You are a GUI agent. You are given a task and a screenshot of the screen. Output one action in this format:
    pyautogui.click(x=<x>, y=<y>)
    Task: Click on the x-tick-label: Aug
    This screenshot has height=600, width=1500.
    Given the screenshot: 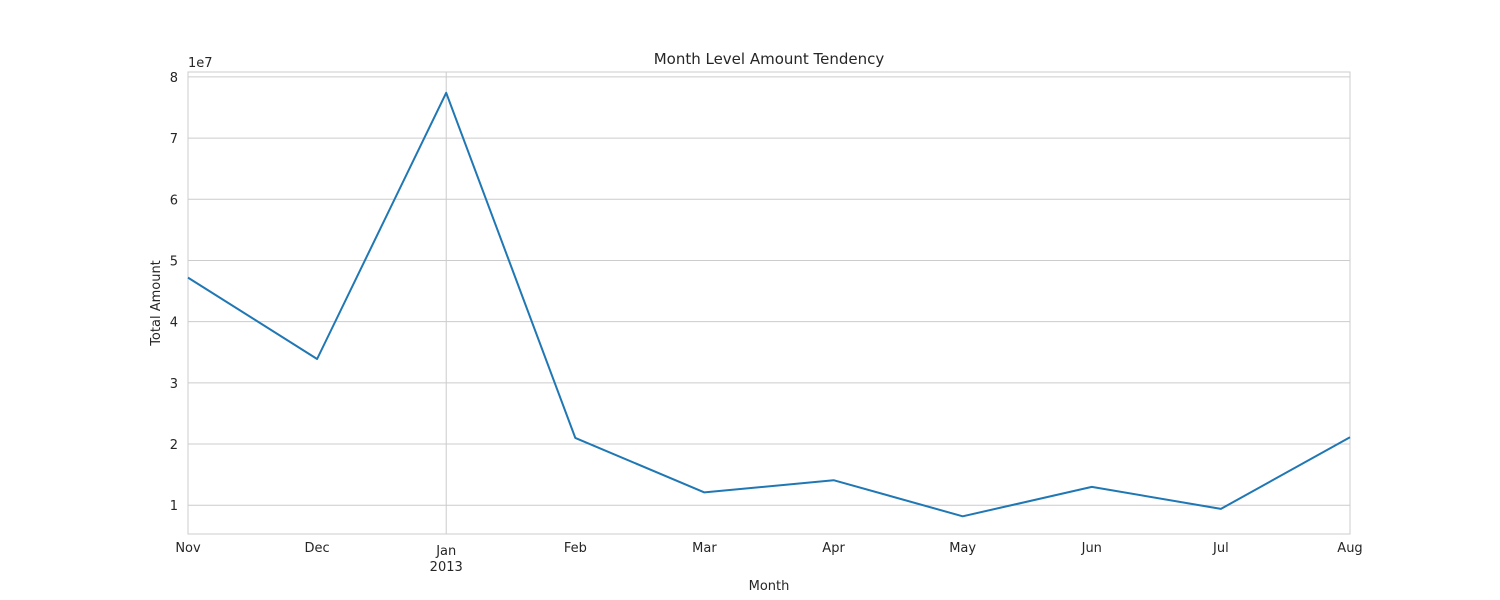 What is the action you would take?
    pyautogui.click(x=1349, y=548)
    